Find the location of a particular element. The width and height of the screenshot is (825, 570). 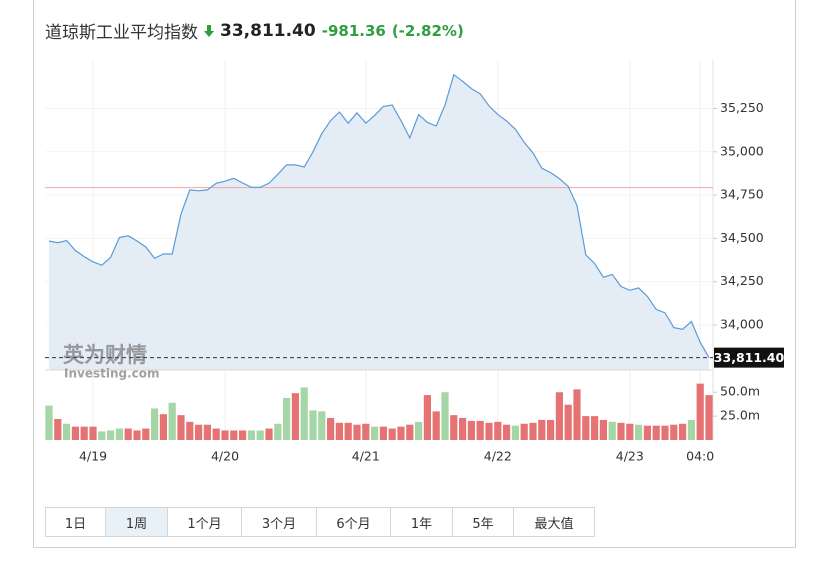

change-percent: (-2.82%) is located at coordinates (427, 30).